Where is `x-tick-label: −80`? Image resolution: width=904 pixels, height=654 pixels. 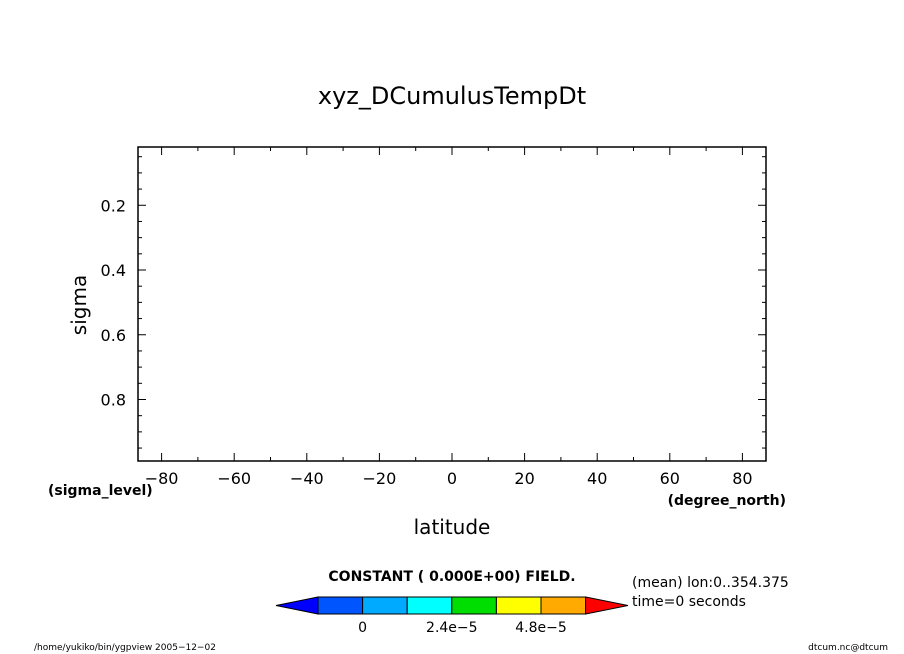 x-tick-label: −80 is located at coordinates (162, 478).